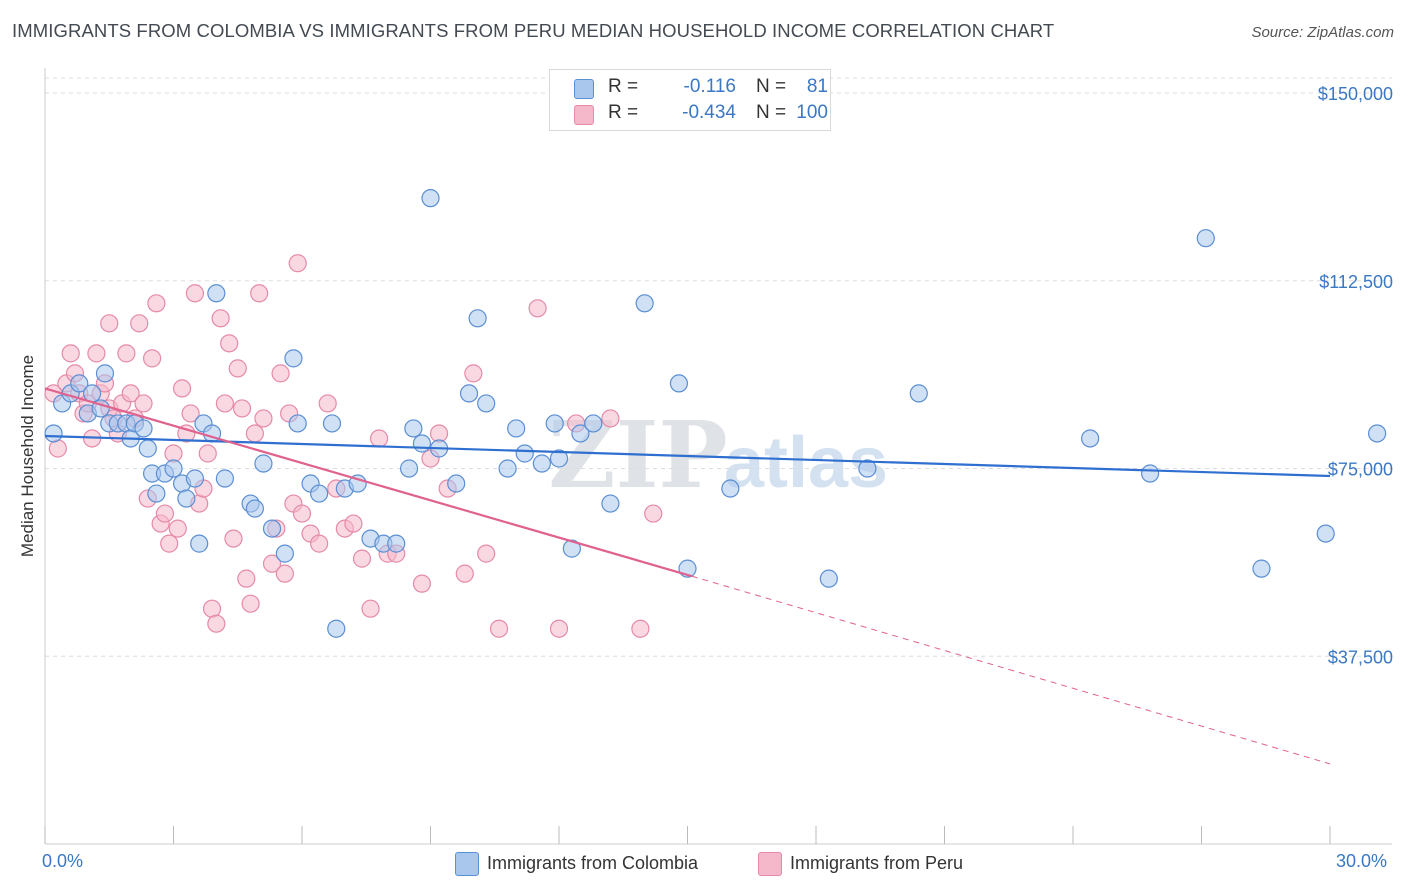 The height and width of the screenshot is (892, 1406). I want to click on colombia-legend-swatch, so click(467, 864).